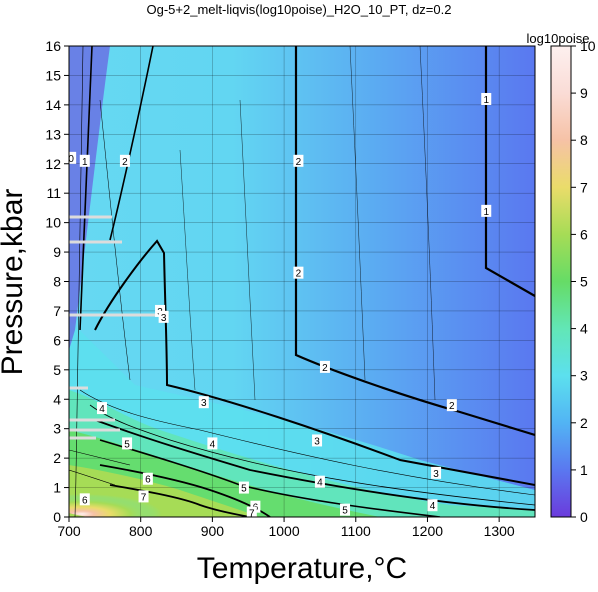 This screenshot has height=592, width=598. Describe the element at coordinates (213, 531) in the screenshot. I see `x-tick-label: 900` at that location.